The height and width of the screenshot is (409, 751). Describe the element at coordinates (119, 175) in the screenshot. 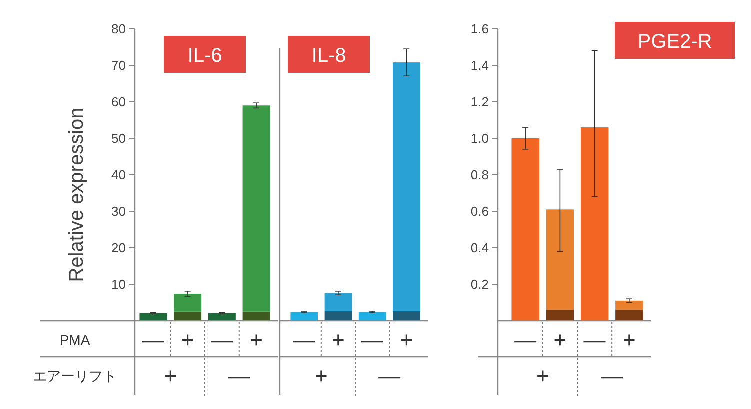

I see `y-tick-label: 40` at that location.